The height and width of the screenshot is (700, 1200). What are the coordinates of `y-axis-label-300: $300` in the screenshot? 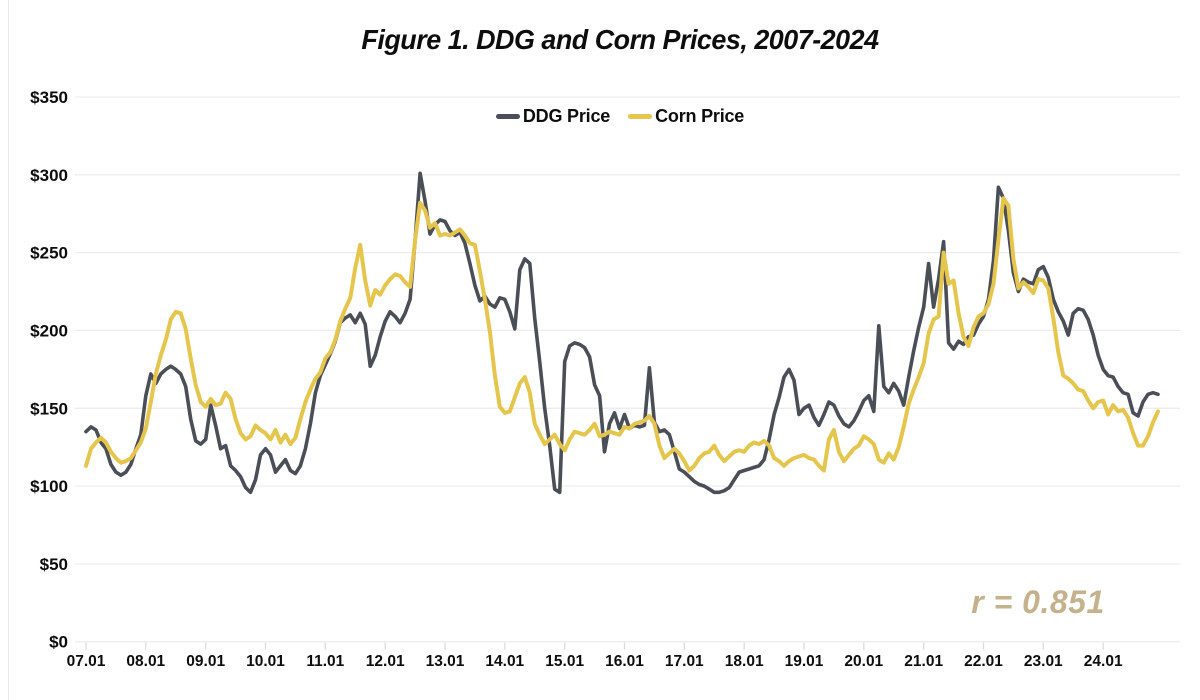 It's located at (49, 175).